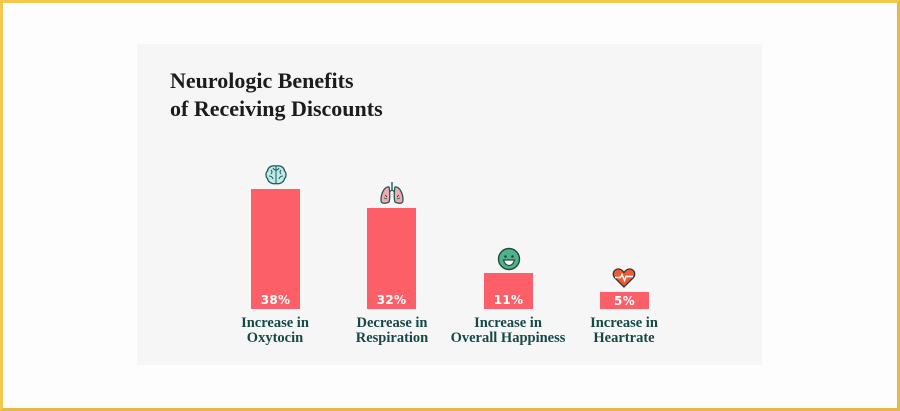 This screenshot has width=900, height=411. Describe the element at coordinates (275, 300) in the screenshot. I see `bar-value-label: 38%` at that location.